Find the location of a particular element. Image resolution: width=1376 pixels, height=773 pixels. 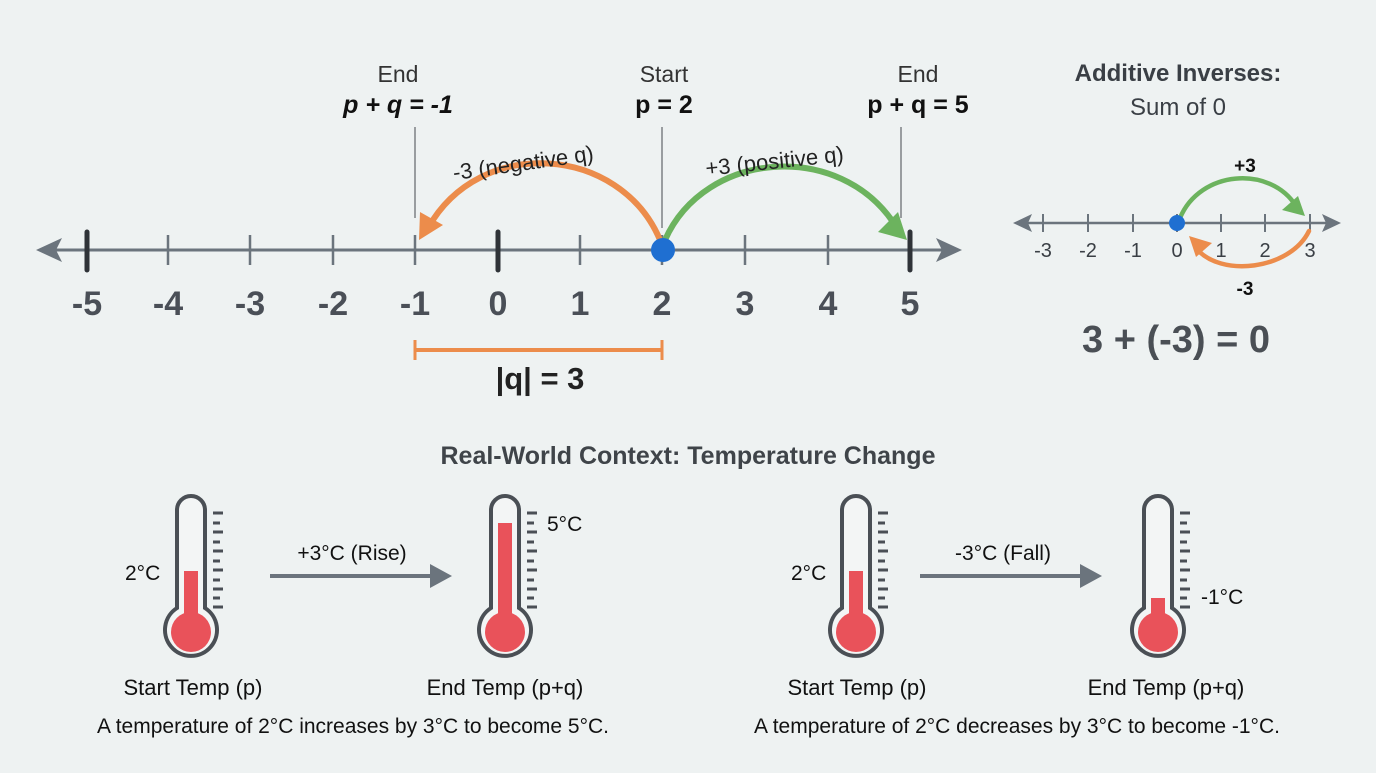

small-tick-label: -2 is located at coordinates (1088, 251).